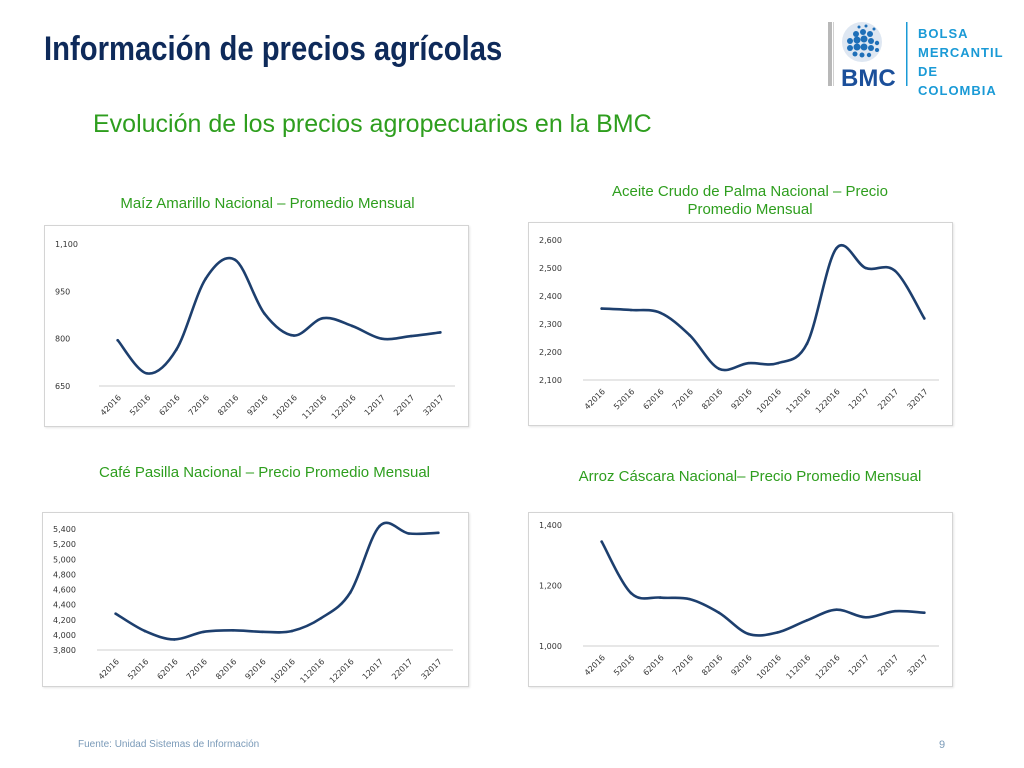 Image resolution: width=1024 pixels, height=768 pixels. I want to click on y-tick-label: 650, so click(62, 386).